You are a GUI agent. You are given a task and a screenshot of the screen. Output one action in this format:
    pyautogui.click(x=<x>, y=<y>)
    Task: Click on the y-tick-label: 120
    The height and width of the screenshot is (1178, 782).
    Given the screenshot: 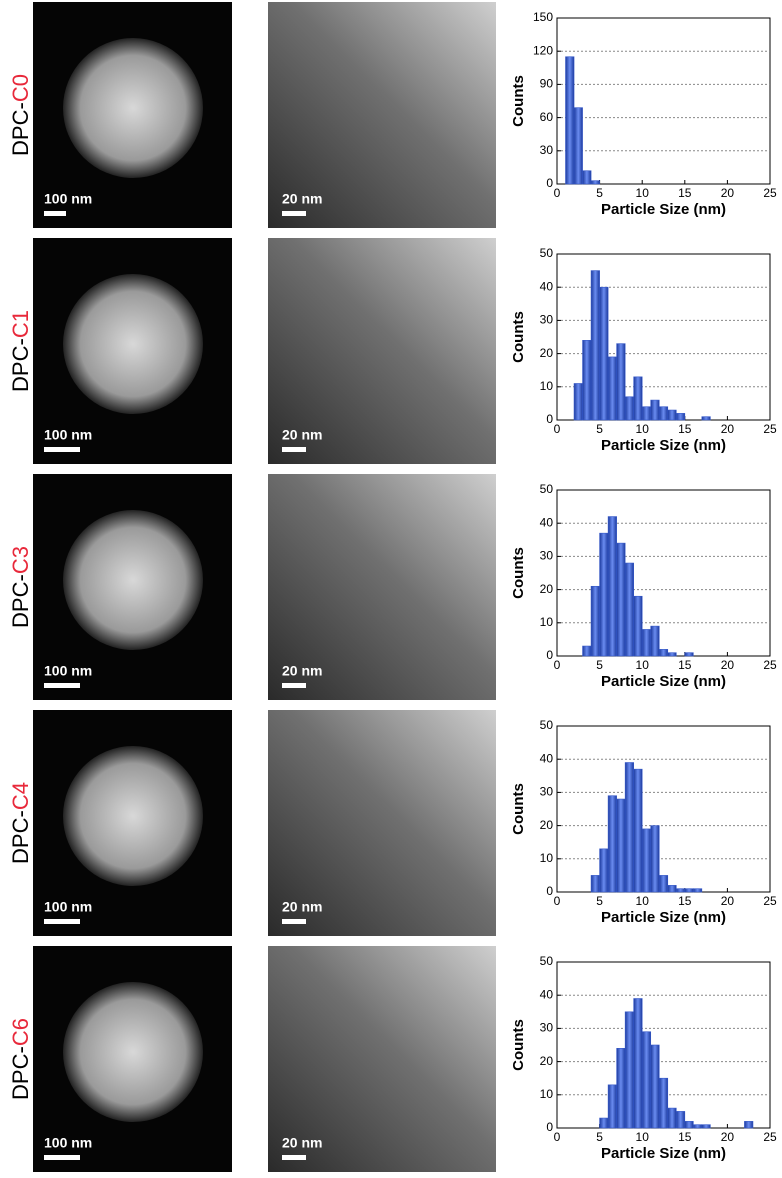 What is the action you would take?
    pyautogui.click(x=543, y=50)
    